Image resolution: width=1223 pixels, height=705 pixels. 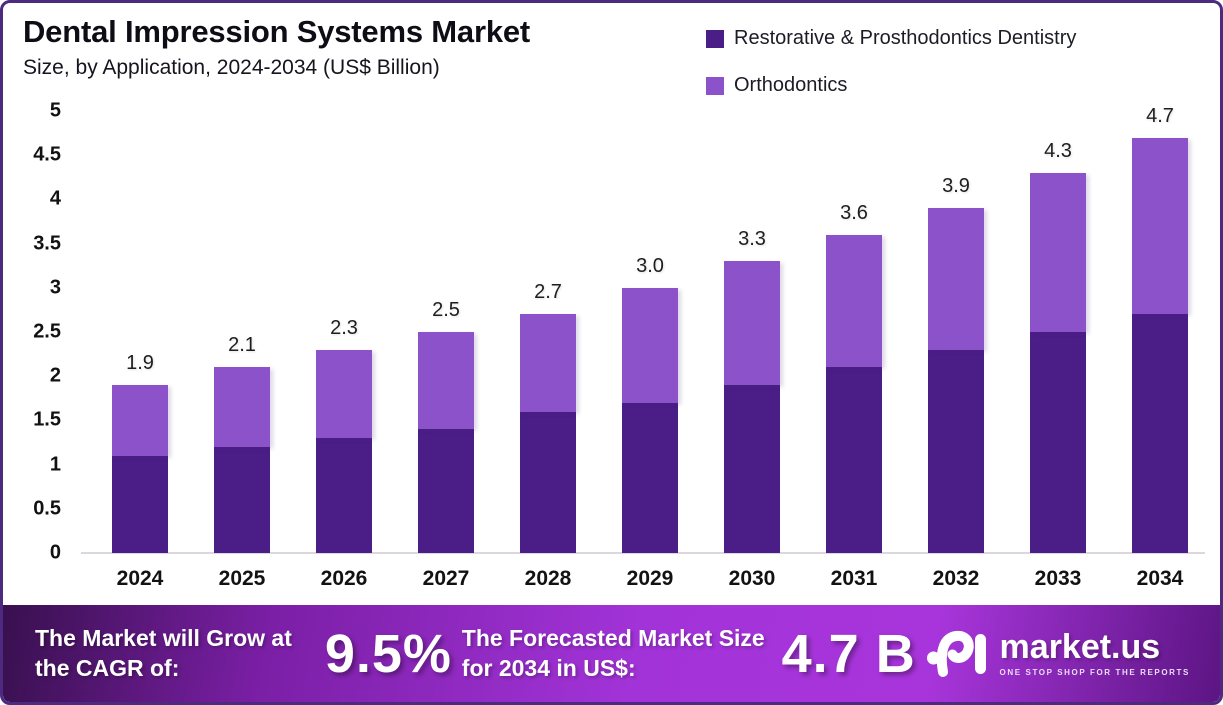 What do you see at coordinates (140, 578) in the screenshot?
I see `x-axis-tick-label: 2024` at bounding box center [140, 578].